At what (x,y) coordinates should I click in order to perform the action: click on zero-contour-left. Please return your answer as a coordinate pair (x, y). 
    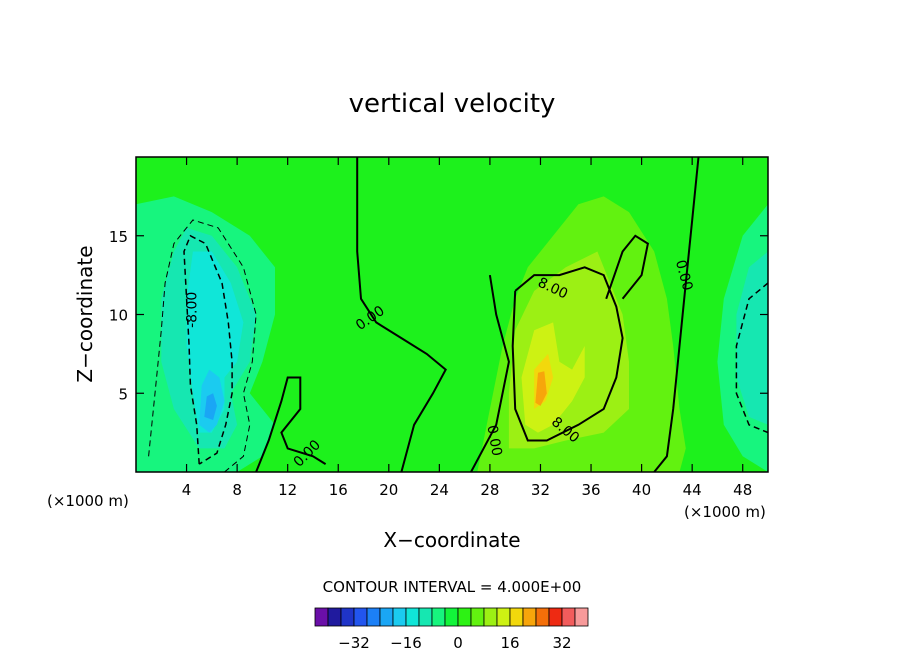
    Looking at the image, I should click on (291, 424).